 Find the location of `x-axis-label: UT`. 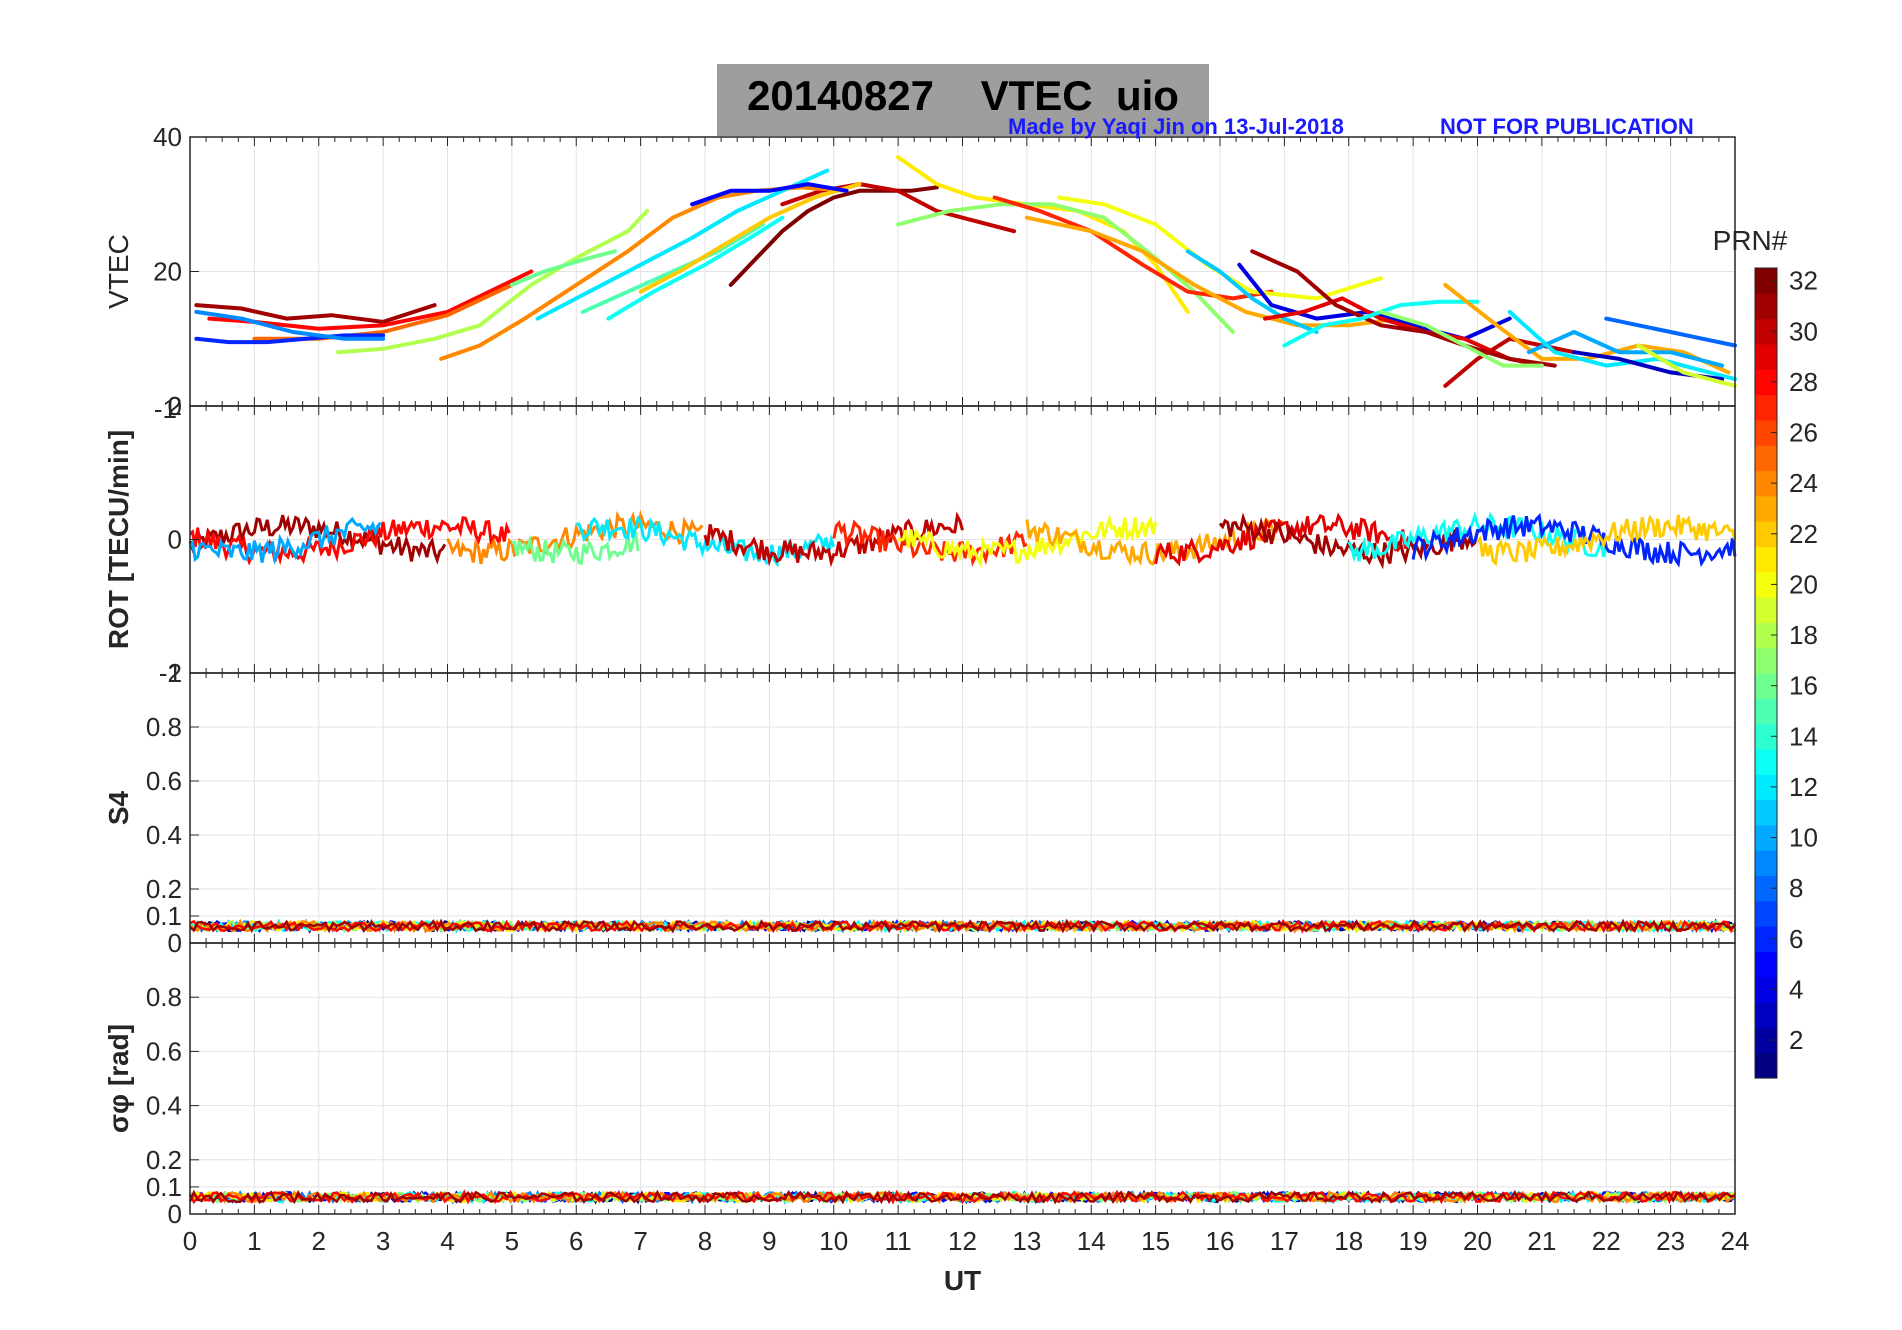

x-axis-label: UT is located at coordinates (962, 1280).